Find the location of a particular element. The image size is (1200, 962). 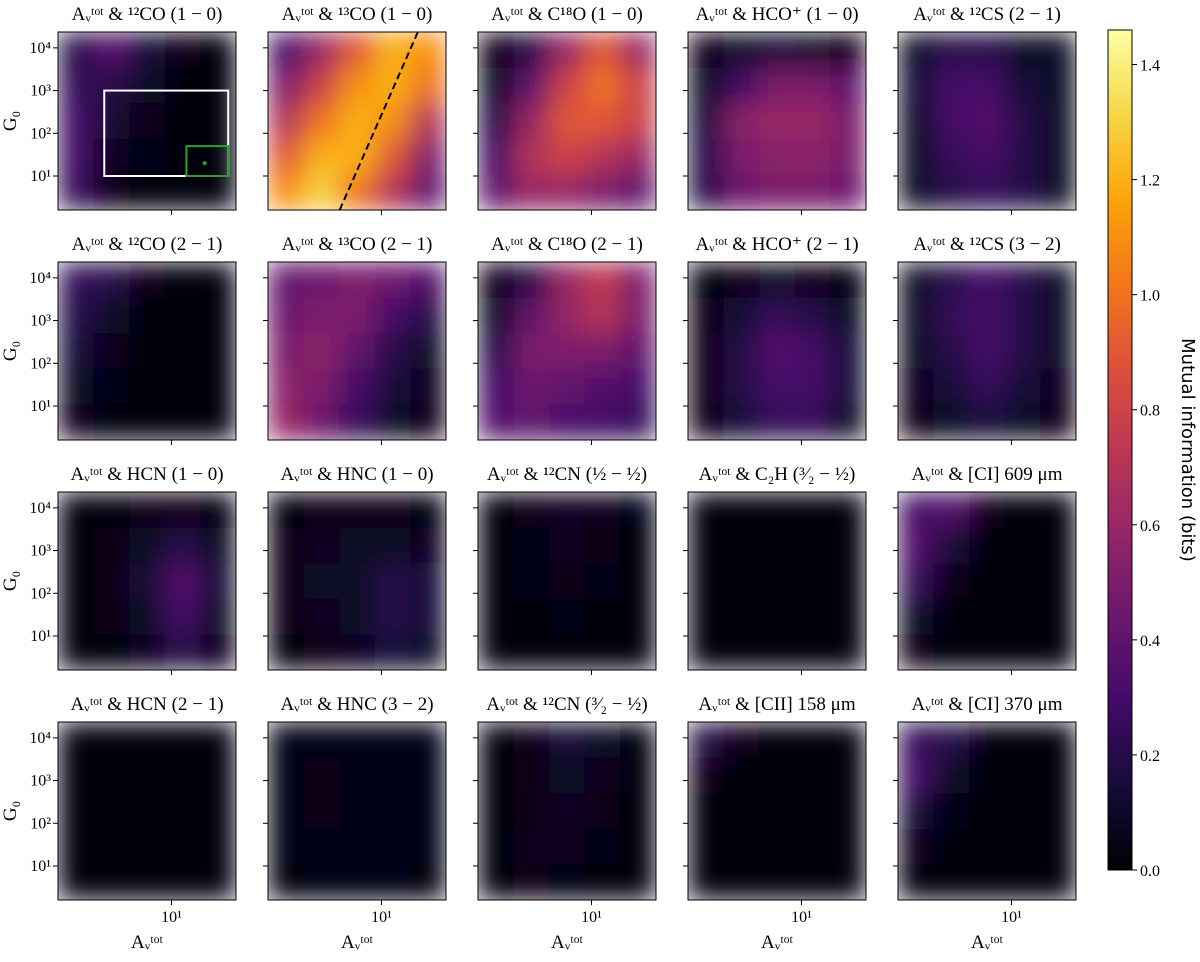

y-axis-label: G₀ is located at coordinates (10, 811).